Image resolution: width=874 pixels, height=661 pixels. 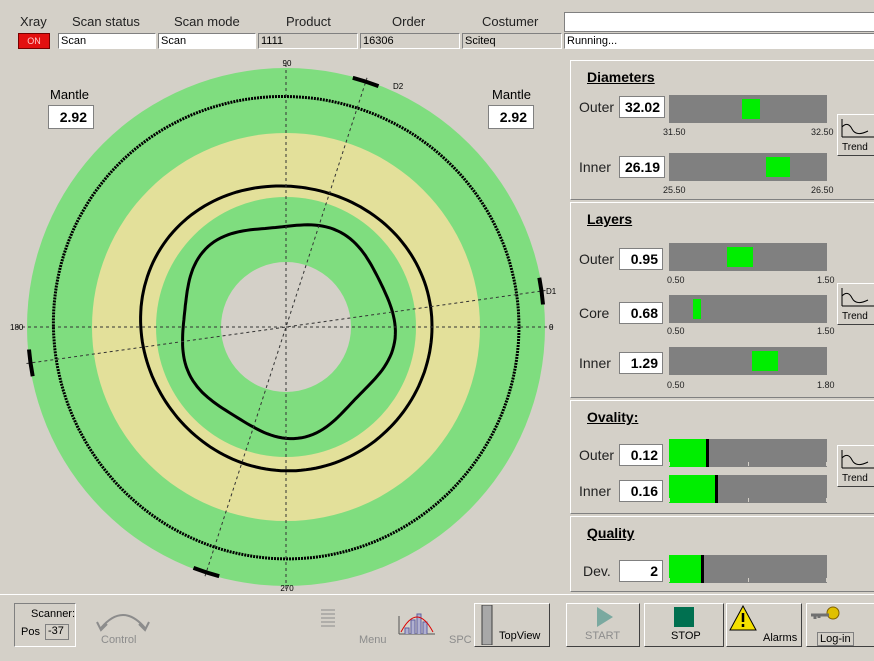 I want to click on diameters-trend-button: Trend, so click(x=855, y=135).